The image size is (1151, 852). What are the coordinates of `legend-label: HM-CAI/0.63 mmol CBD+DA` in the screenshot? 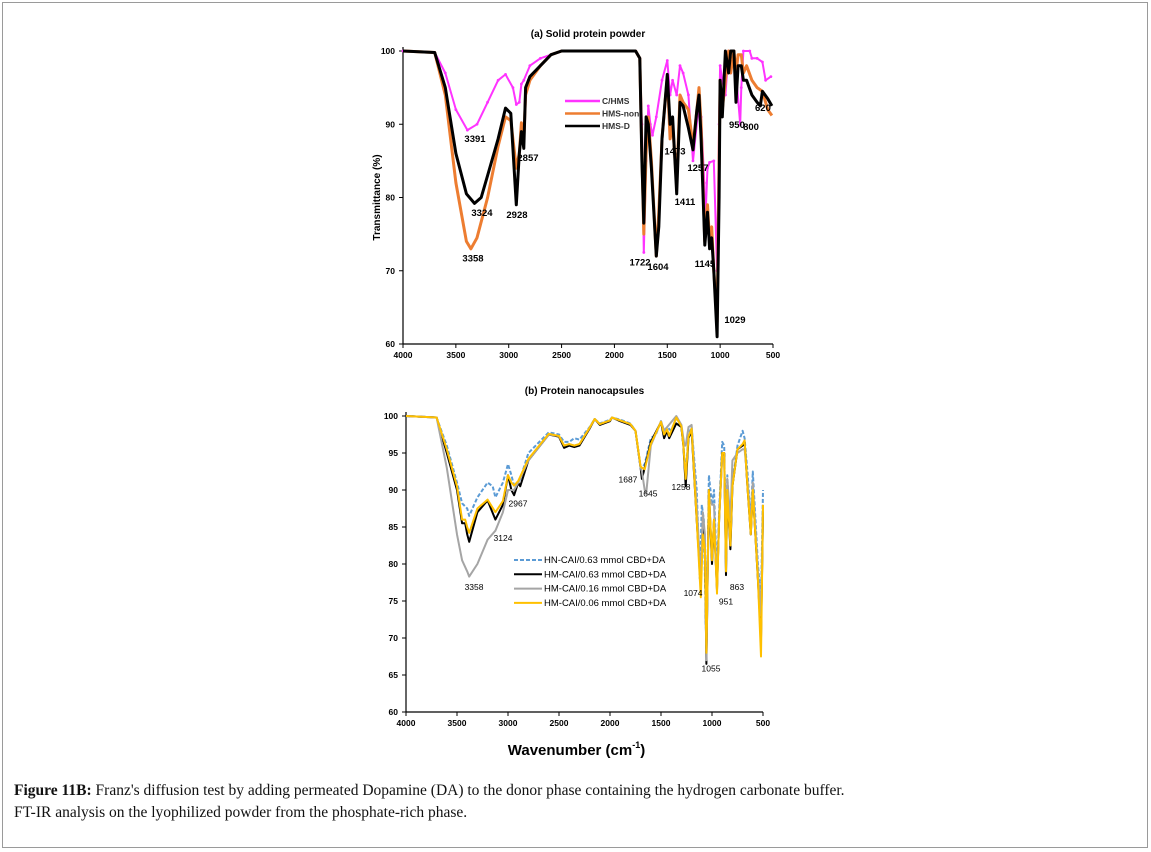 It's located at (605, 574).